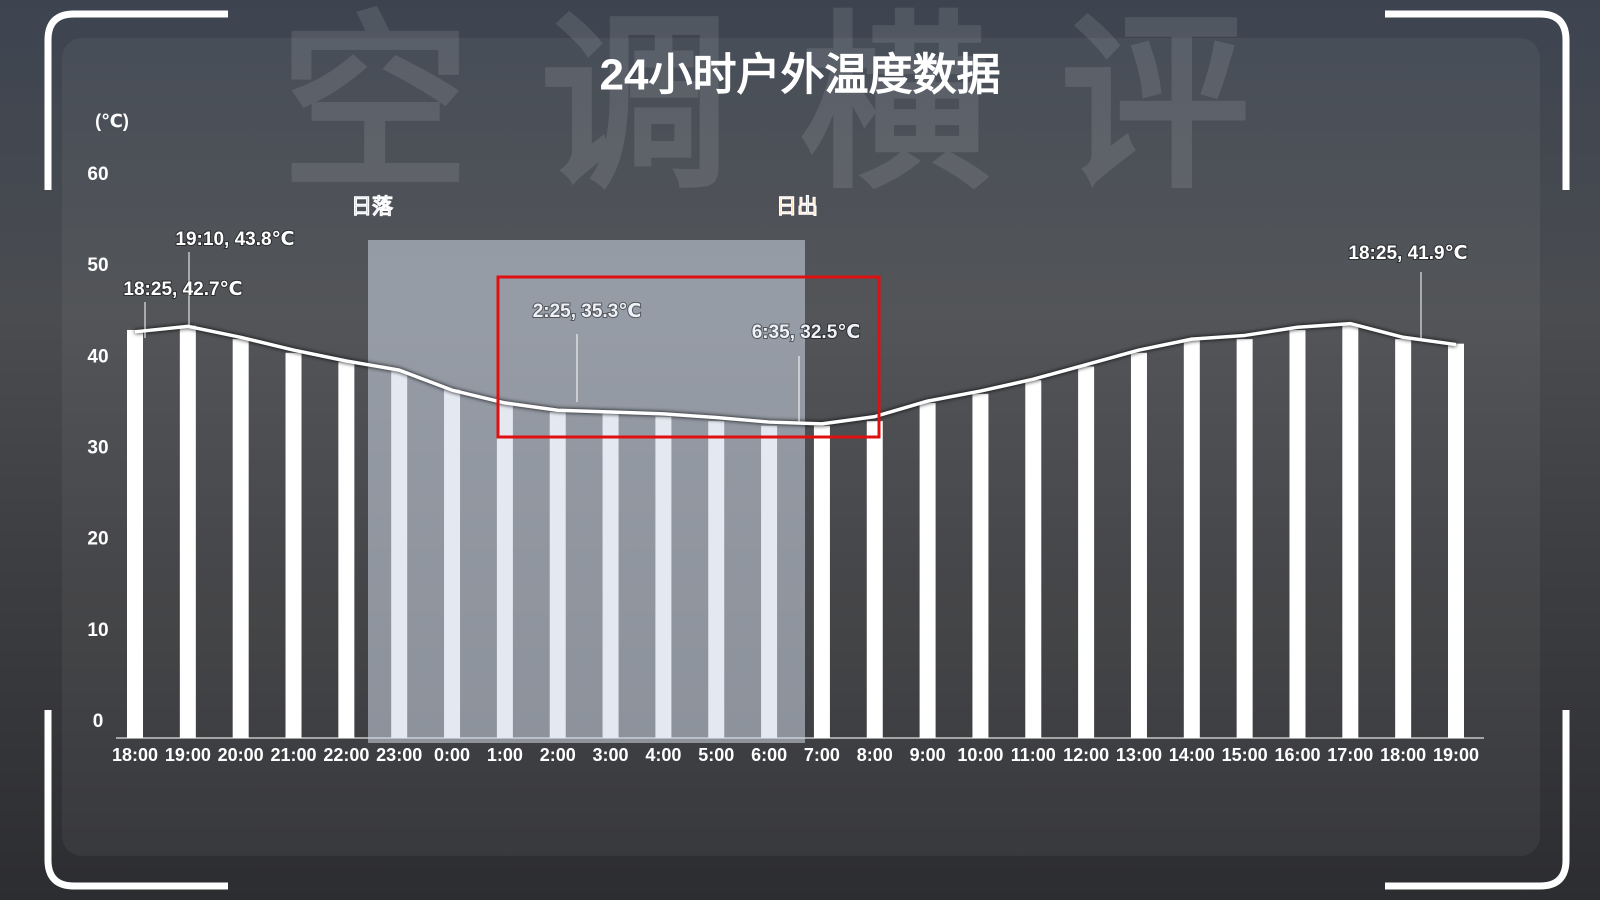 Image resolution: width=1600 pixels, height=900 pixels. What do you see at coordinates (182, 289) in the screenshot?
I see `annotation: 18:25, 42.7℃` at bounding box center [182, 289].